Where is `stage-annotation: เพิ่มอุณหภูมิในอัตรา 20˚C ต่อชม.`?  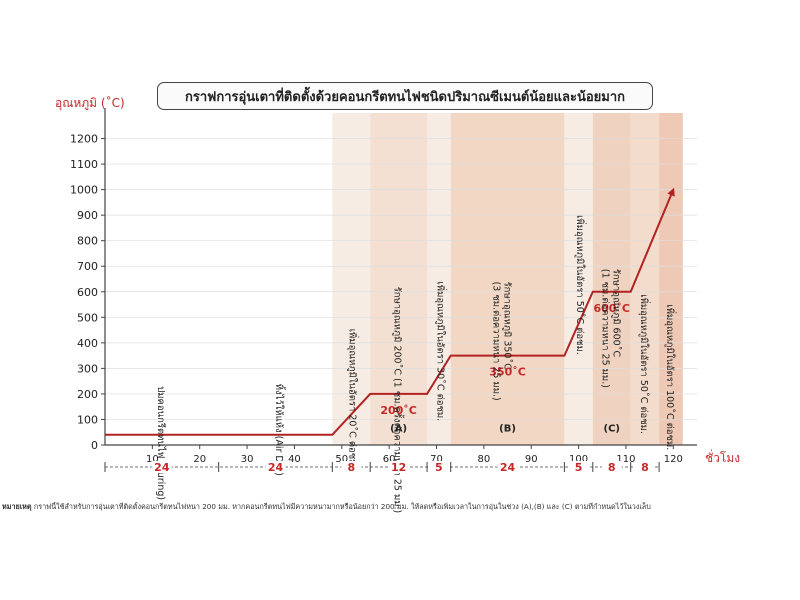 stage-annotation: เพิ่มอุณหภูมิในอัตรา 20˚C ต่อชม. is located at coordinates (353, 399).